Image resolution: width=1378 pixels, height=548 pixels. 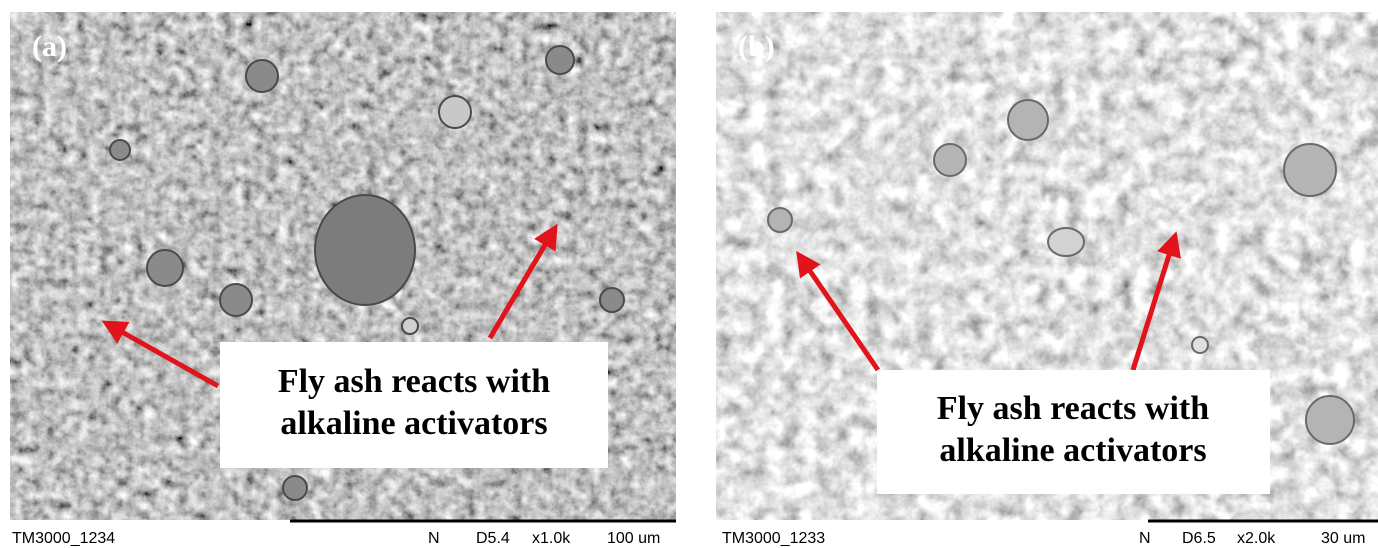 I want to click on footer-id: TM3000_1234, so click(x=63, y=538).